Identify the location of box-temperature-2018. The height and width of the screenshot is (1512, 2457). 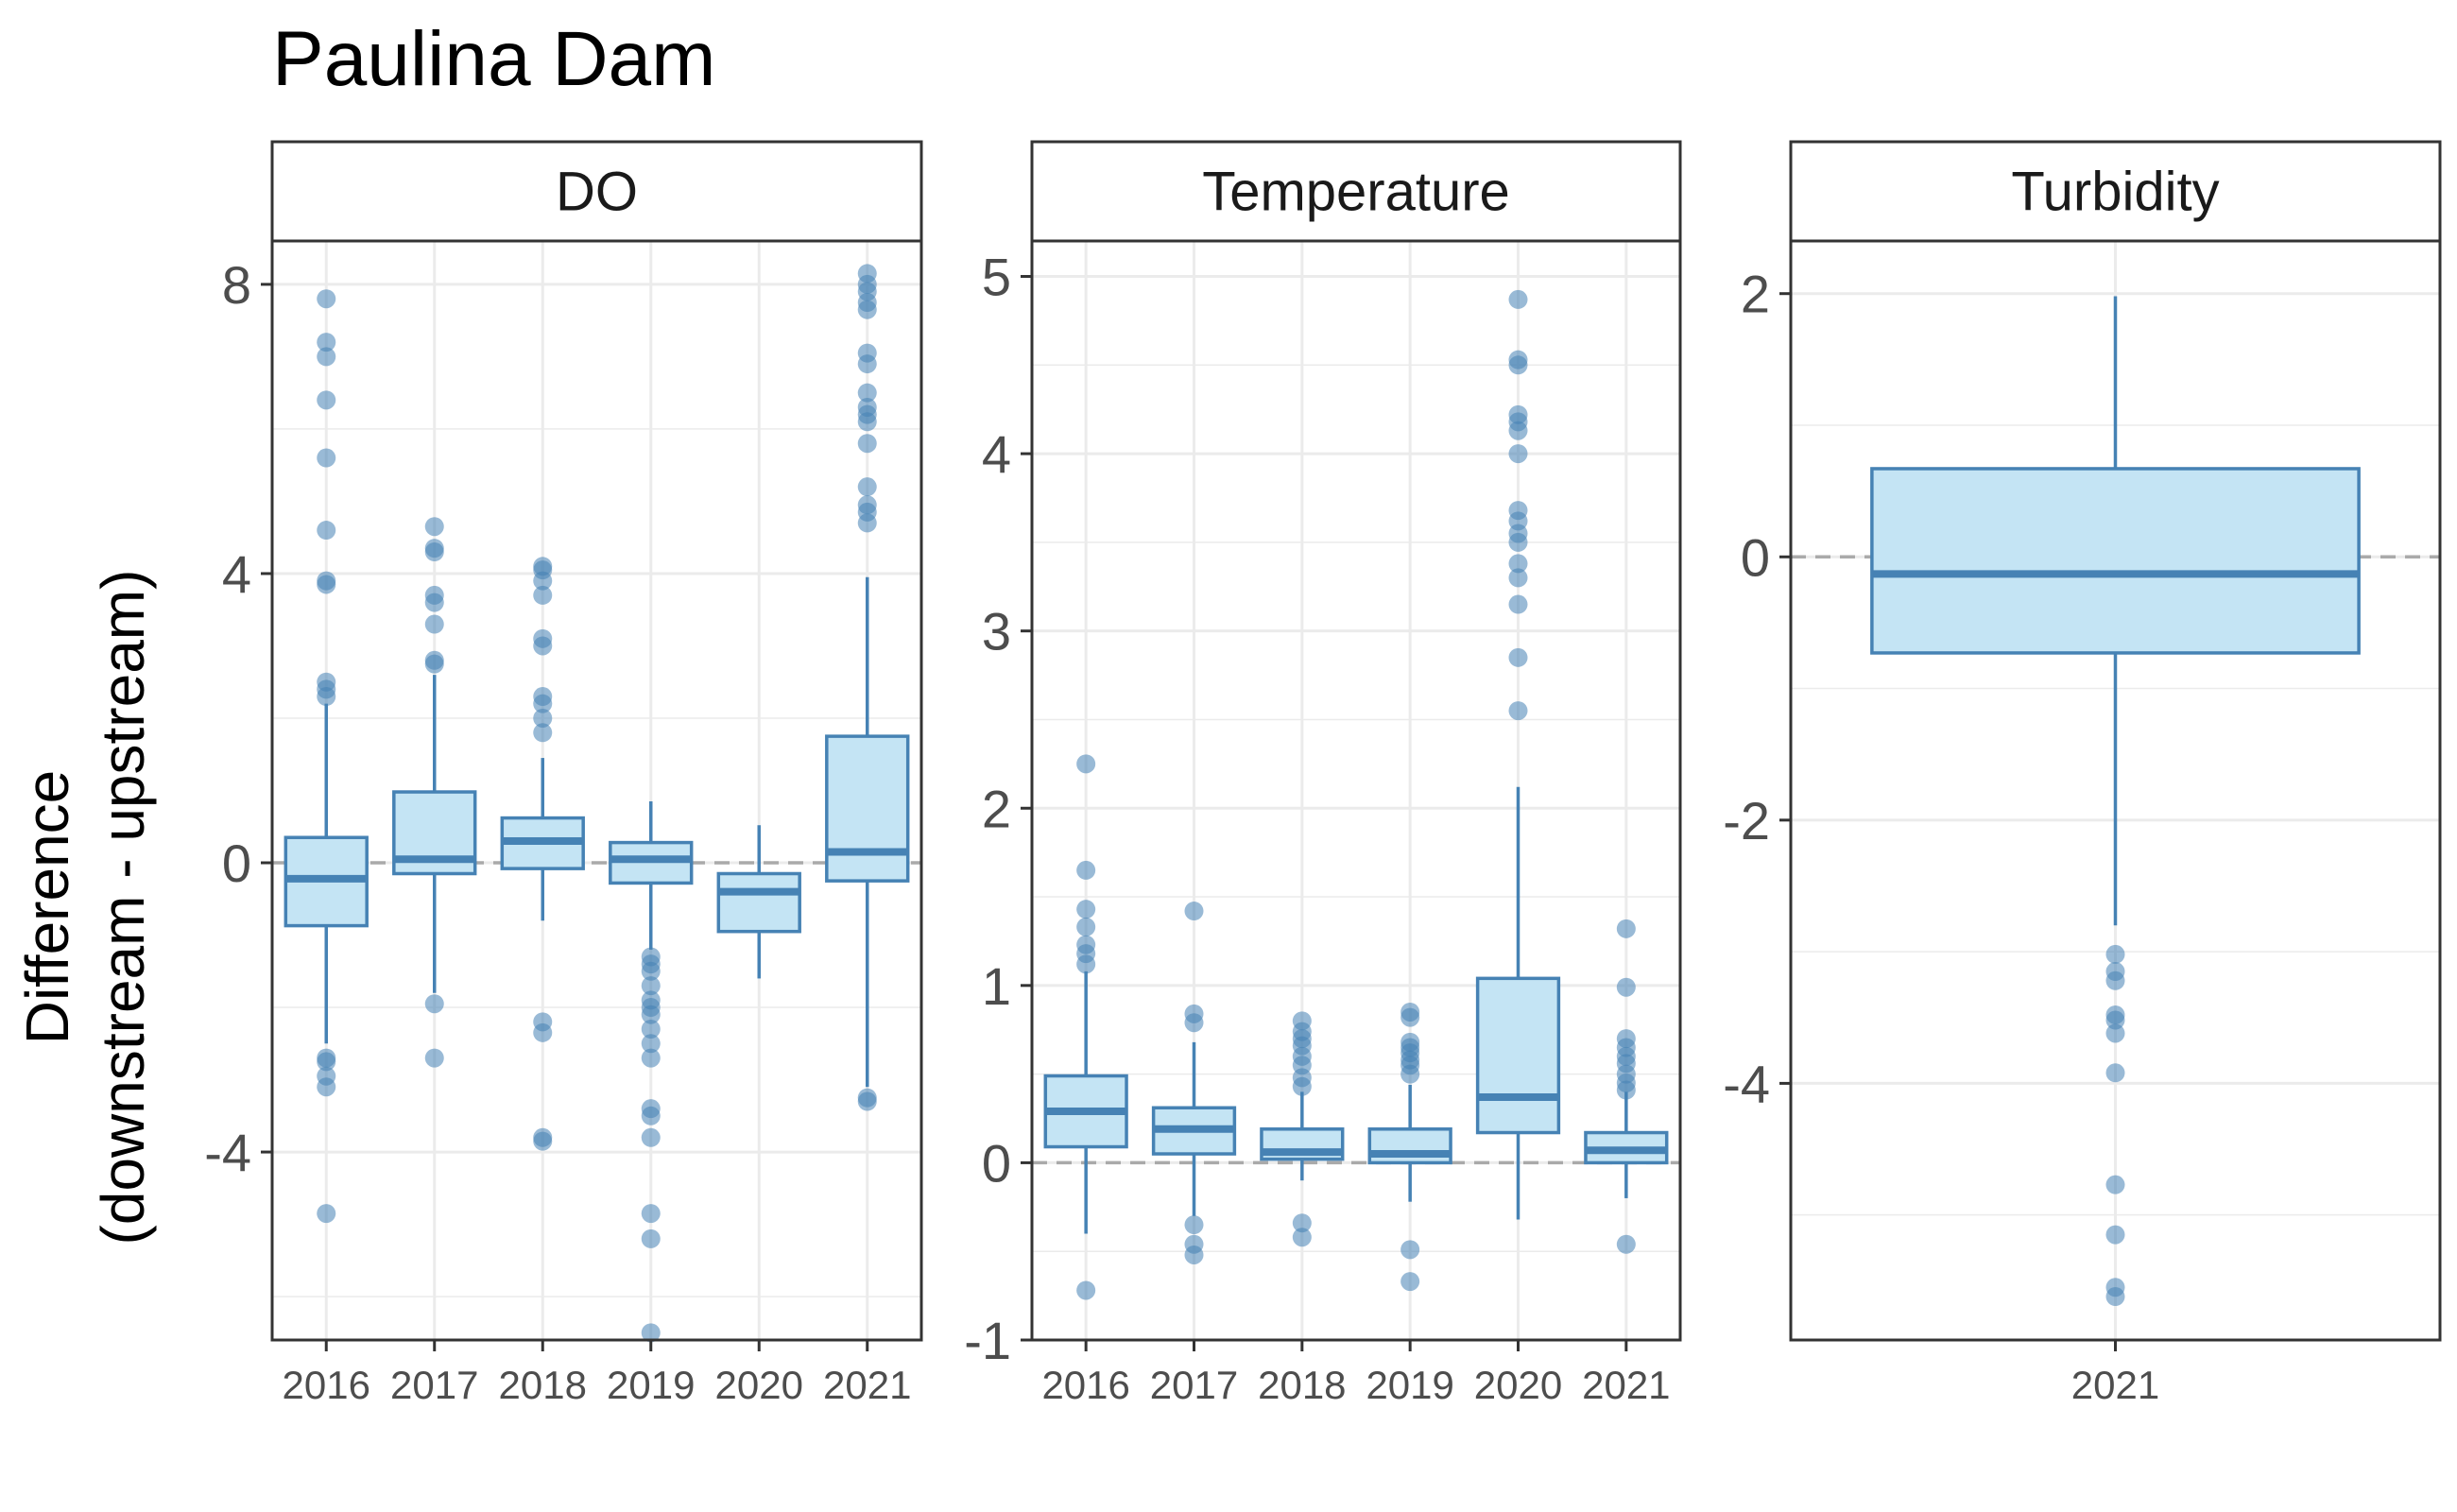
(1302, 1129).